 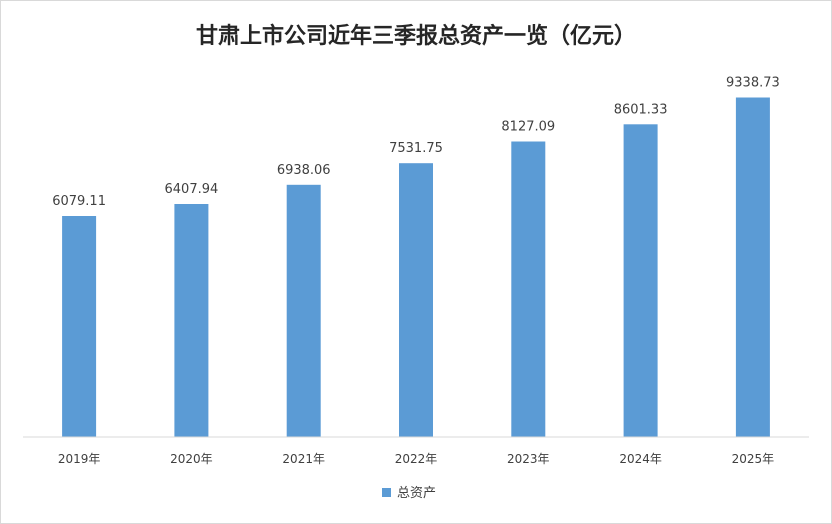 I want to click on data-label-2: 6938.06, so click(x=304, y=170).